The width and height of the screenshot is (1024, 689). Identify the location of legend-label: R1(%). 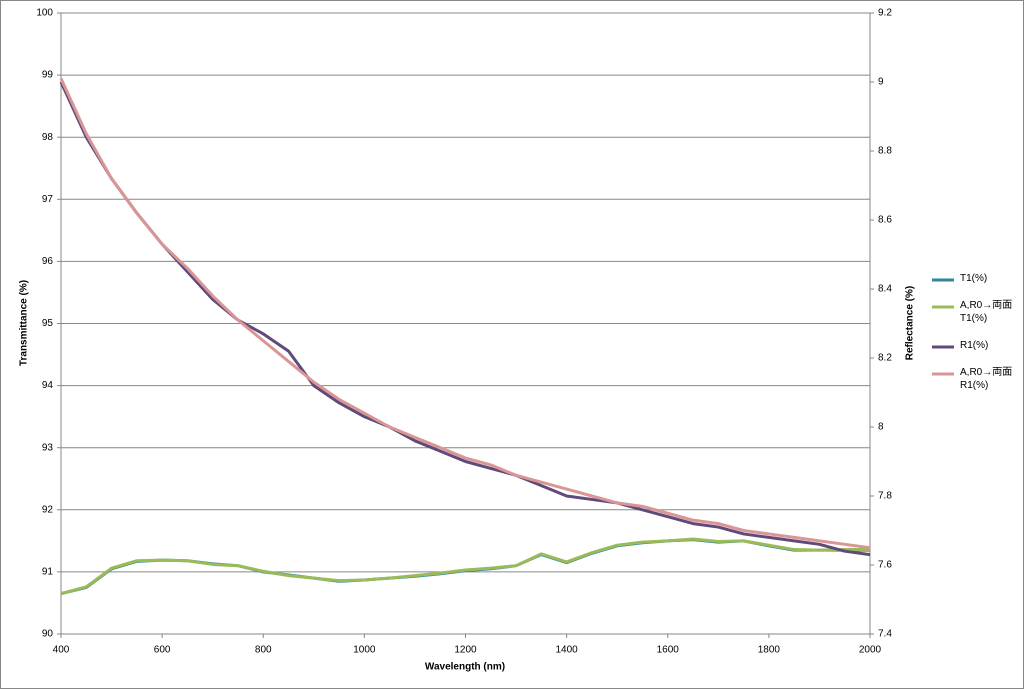
(974, 345).